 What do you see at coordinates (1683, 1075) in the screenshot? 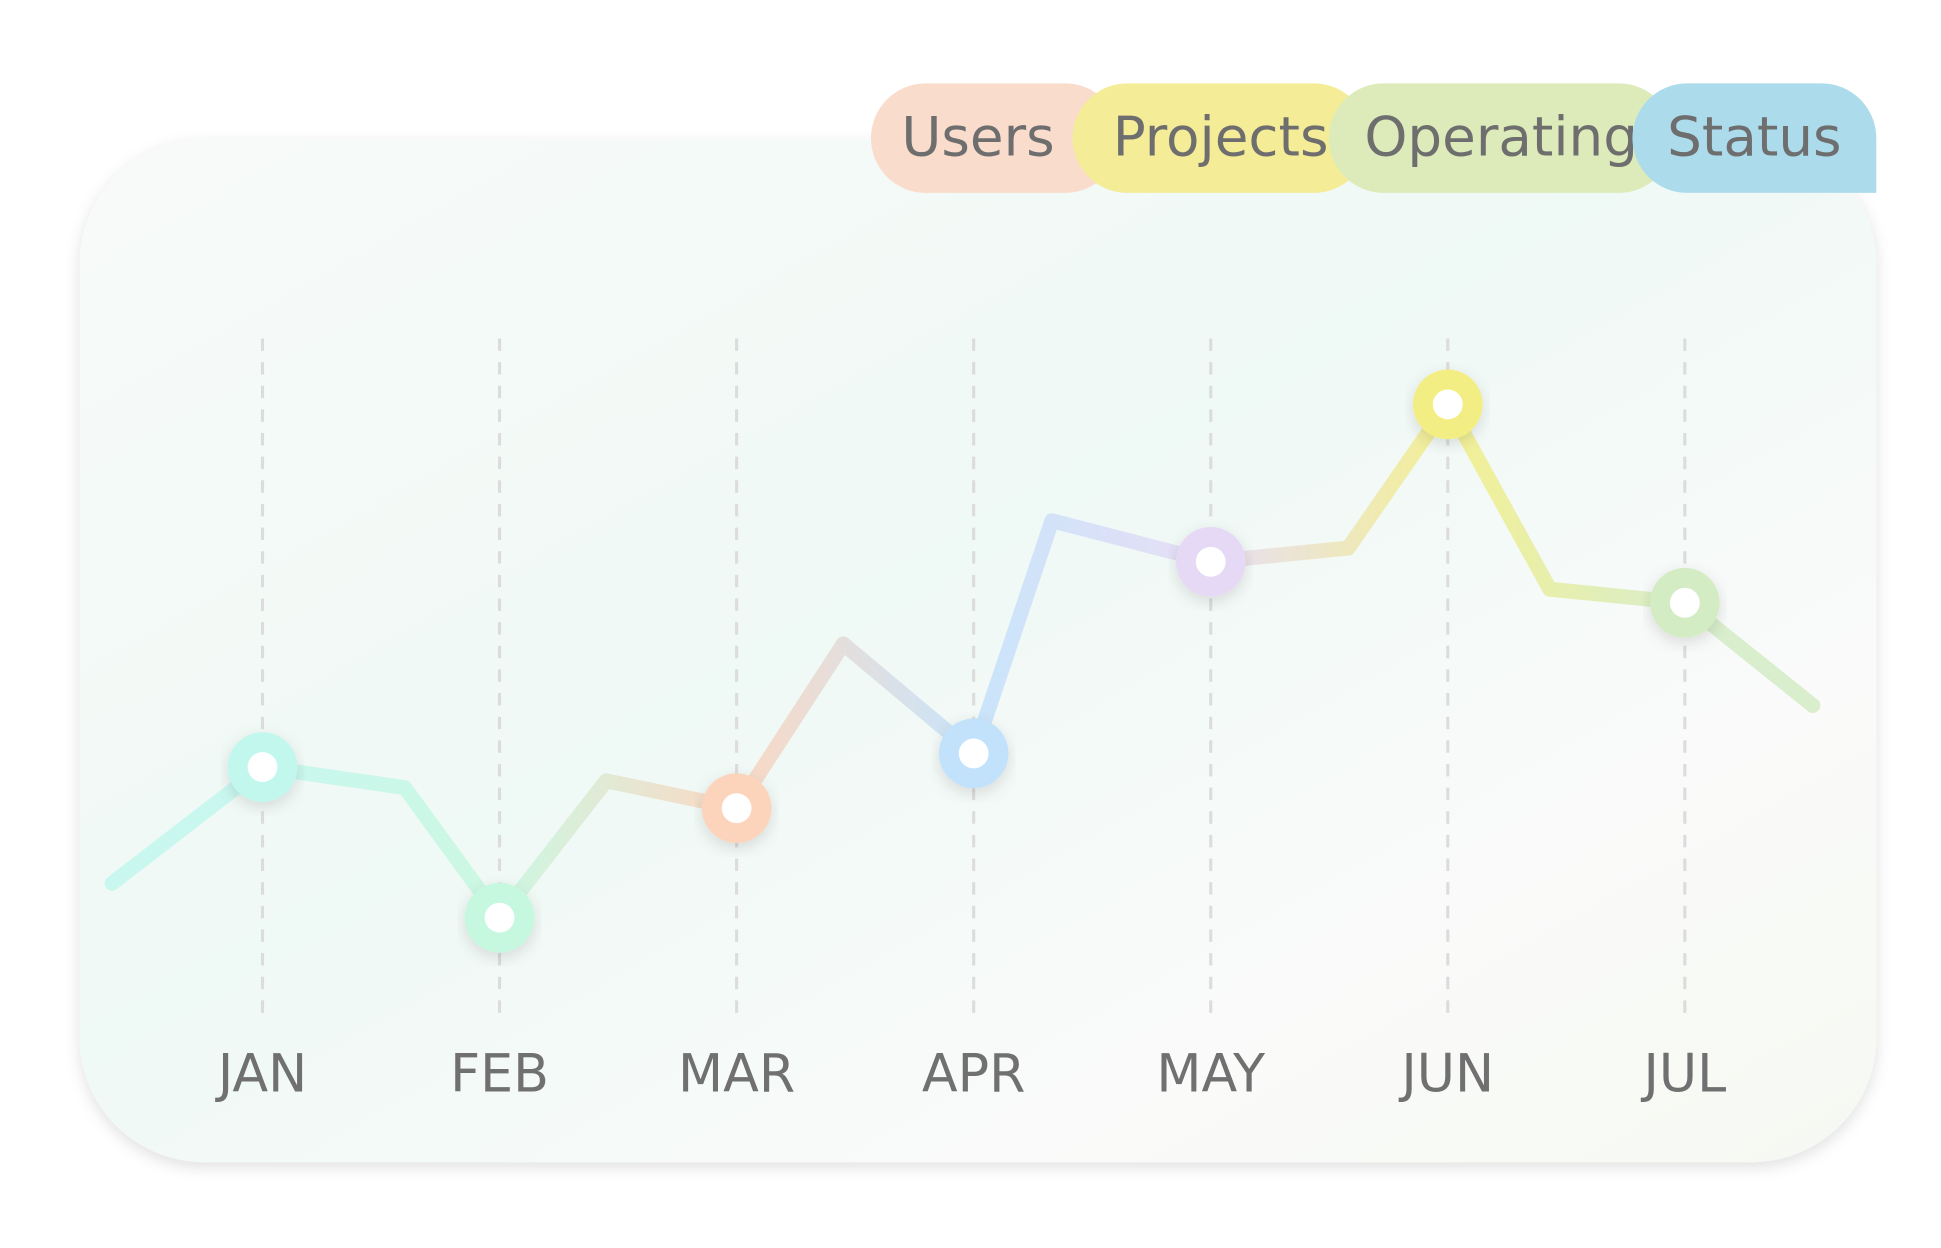
I see `x-tick-label: JUL` at bounding box center [1683, 1075].